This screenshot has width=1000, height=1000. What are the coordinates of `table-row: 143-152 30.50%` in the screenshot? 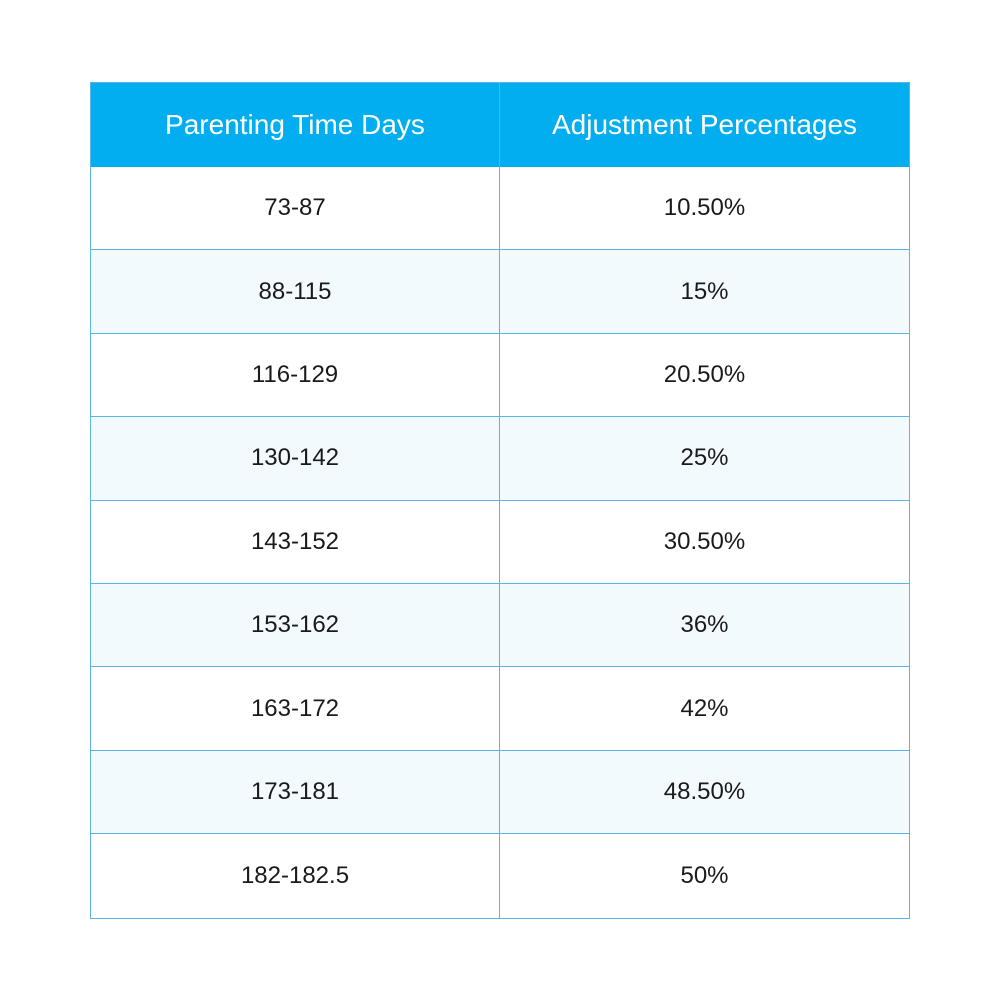 It's located at (500, 542).